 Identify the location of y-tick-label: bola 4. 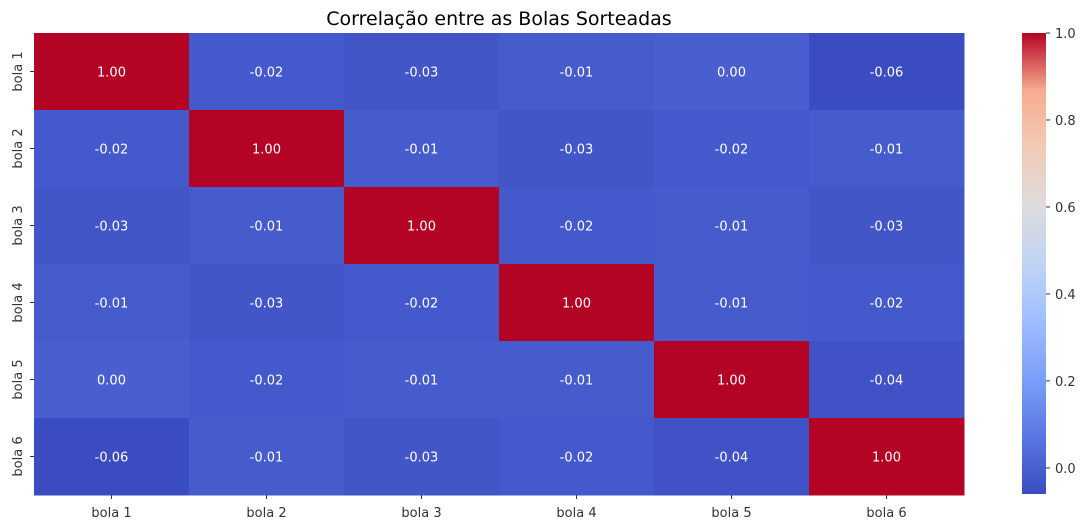
(18, 302).